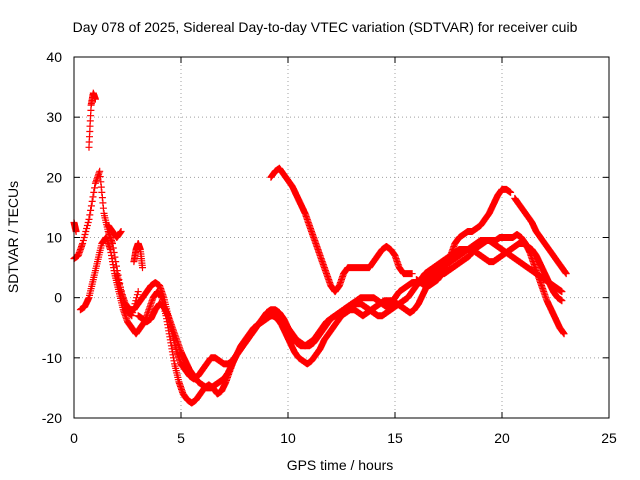 This screenshot has width=640, height=480. Describe the element at coordinates (52, 418) in the screenshot. I see `y-tick-label: -20` at that location.